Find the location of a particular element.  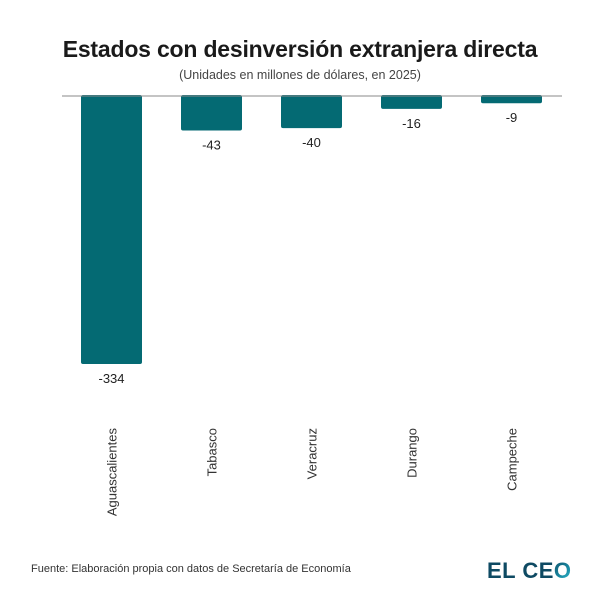

bar-durango is located at coordinates (411, 102).